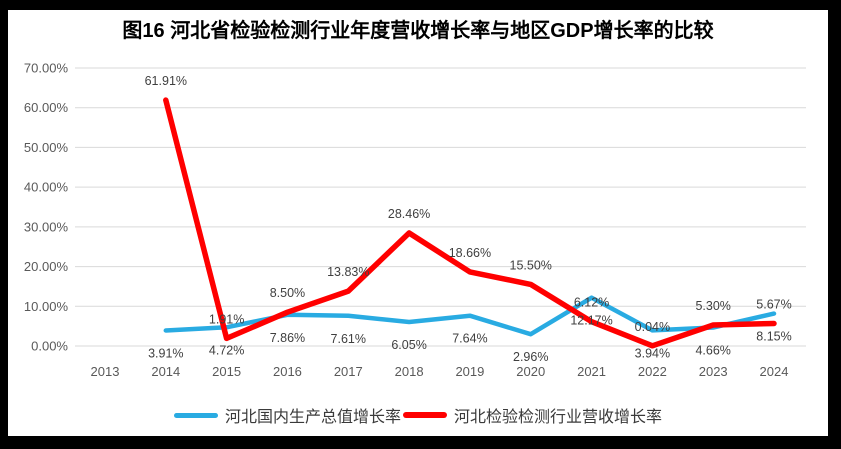  I want to click on data-label-s1-2022: 0.04%, so click(652, 327).